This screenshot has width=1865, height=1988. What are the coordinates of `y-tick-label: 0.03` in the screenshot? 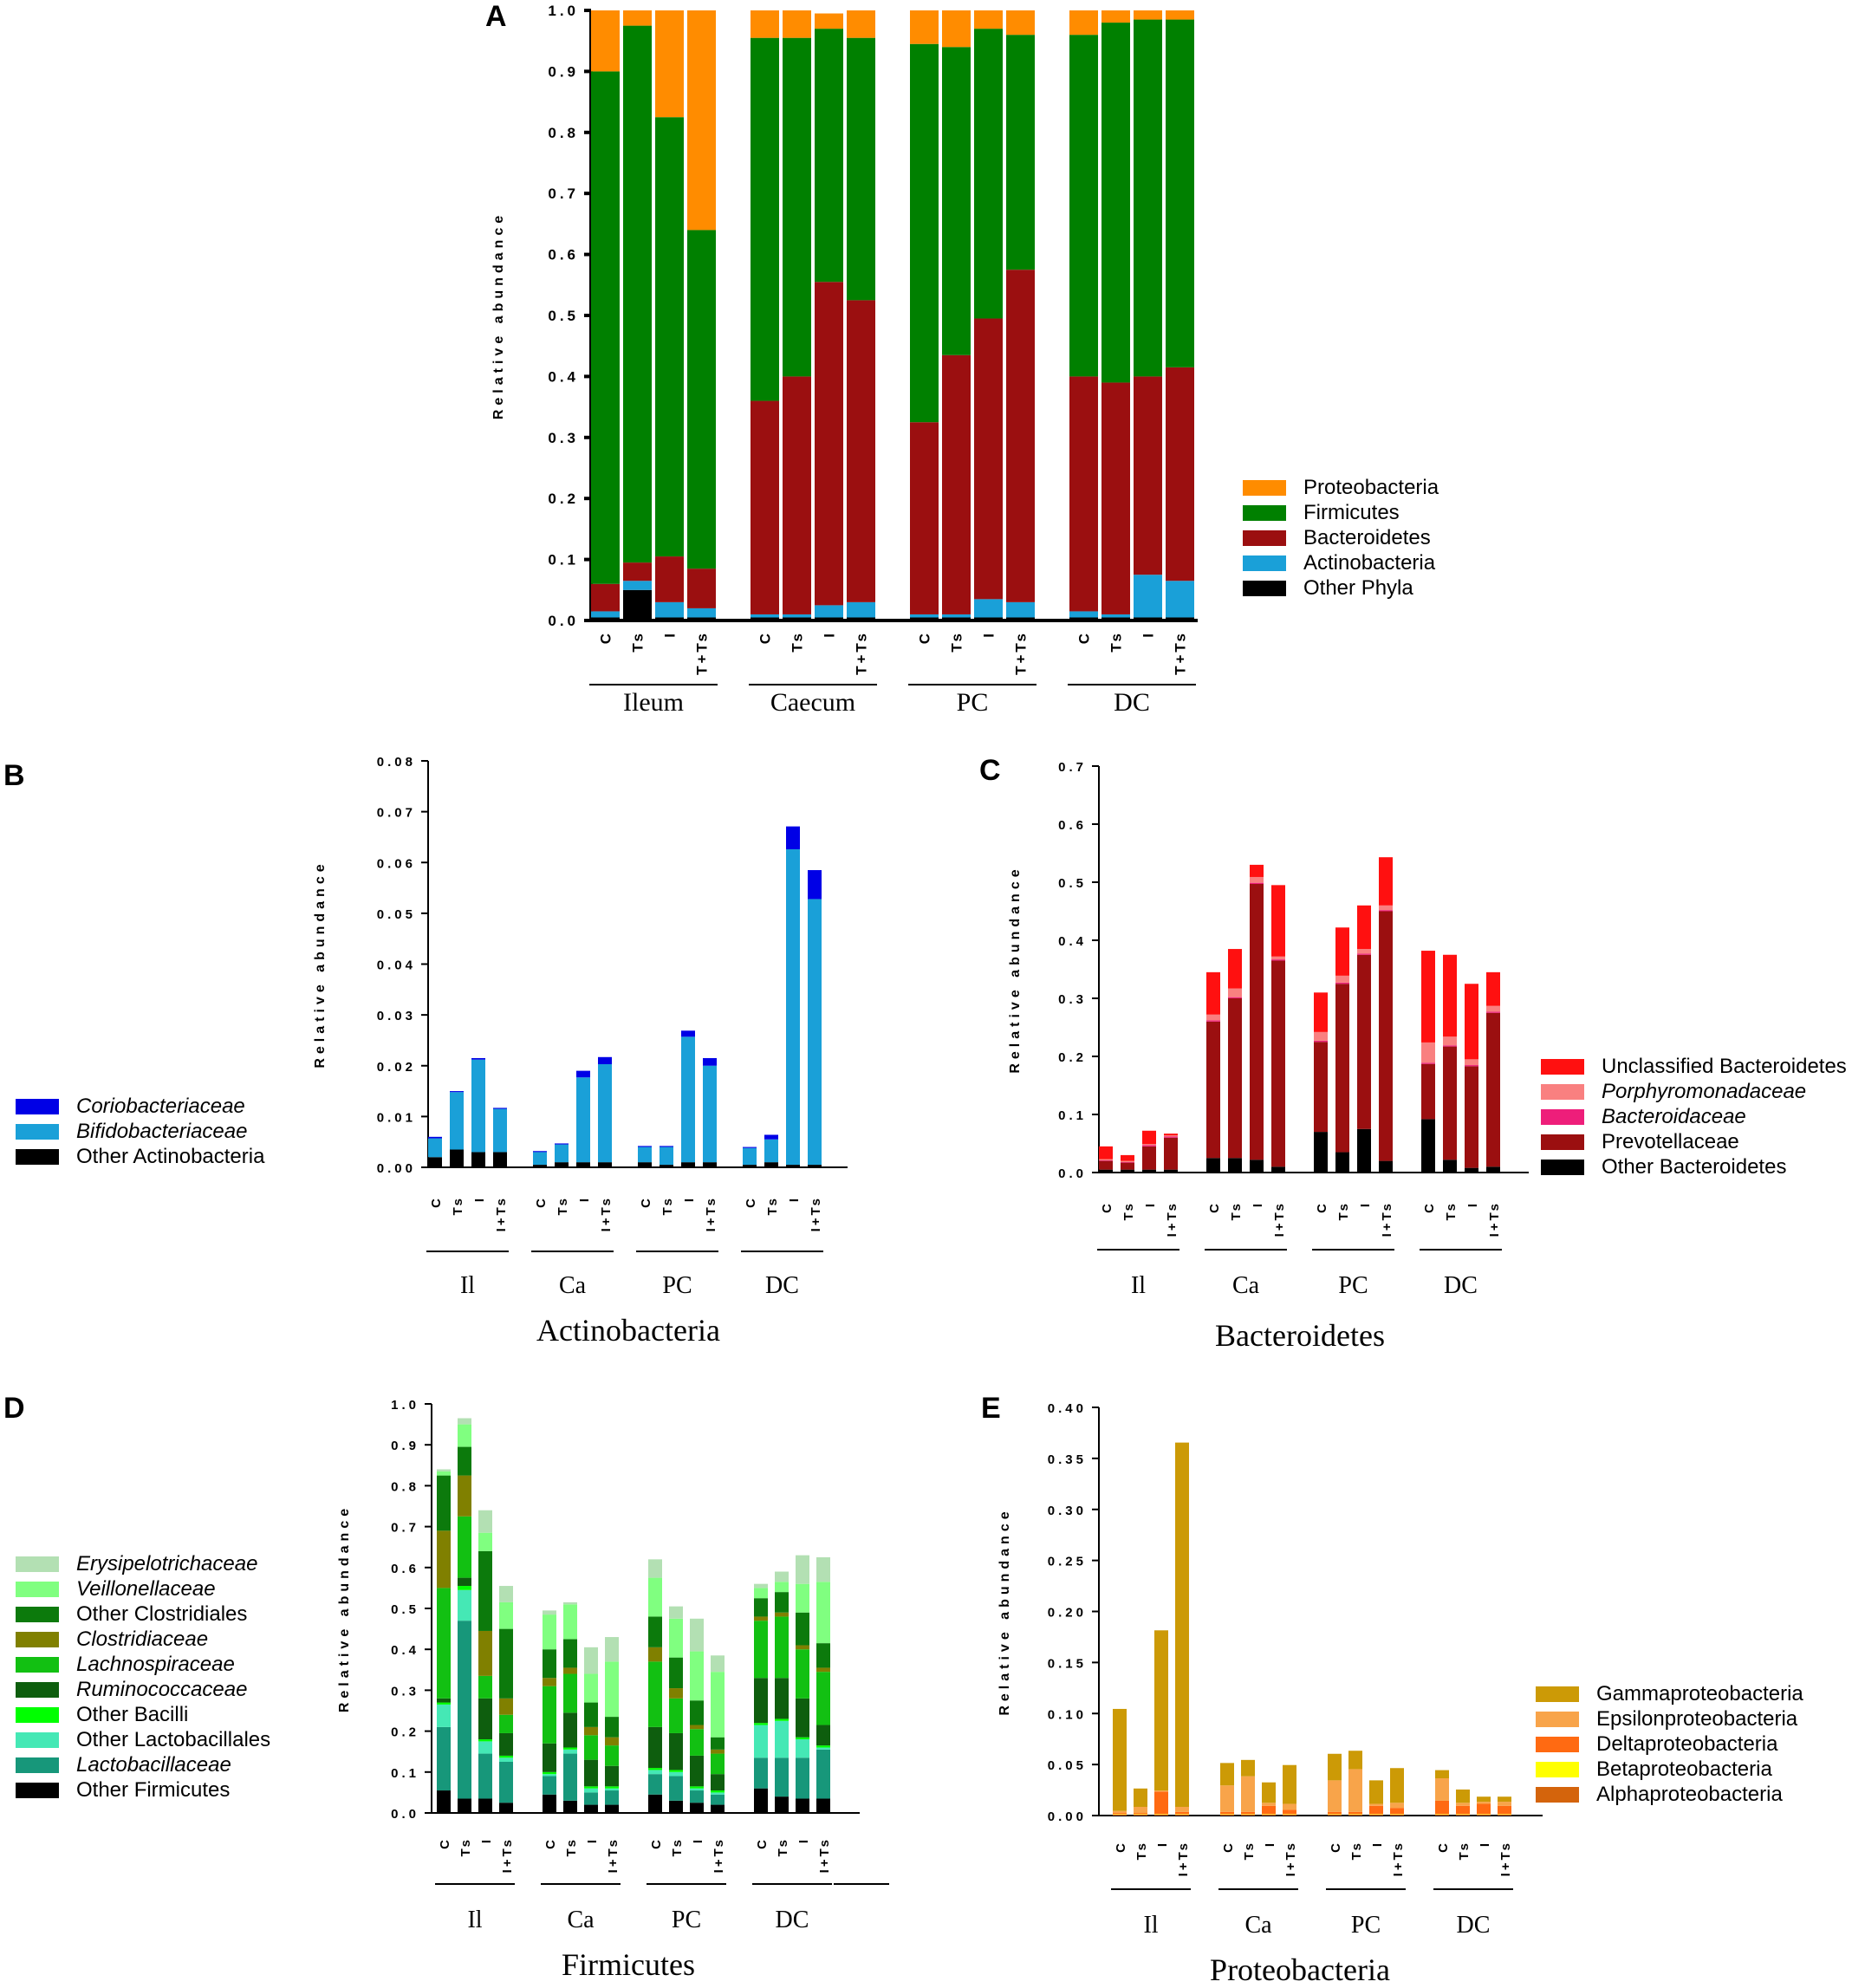 It's located at (396, 1016).